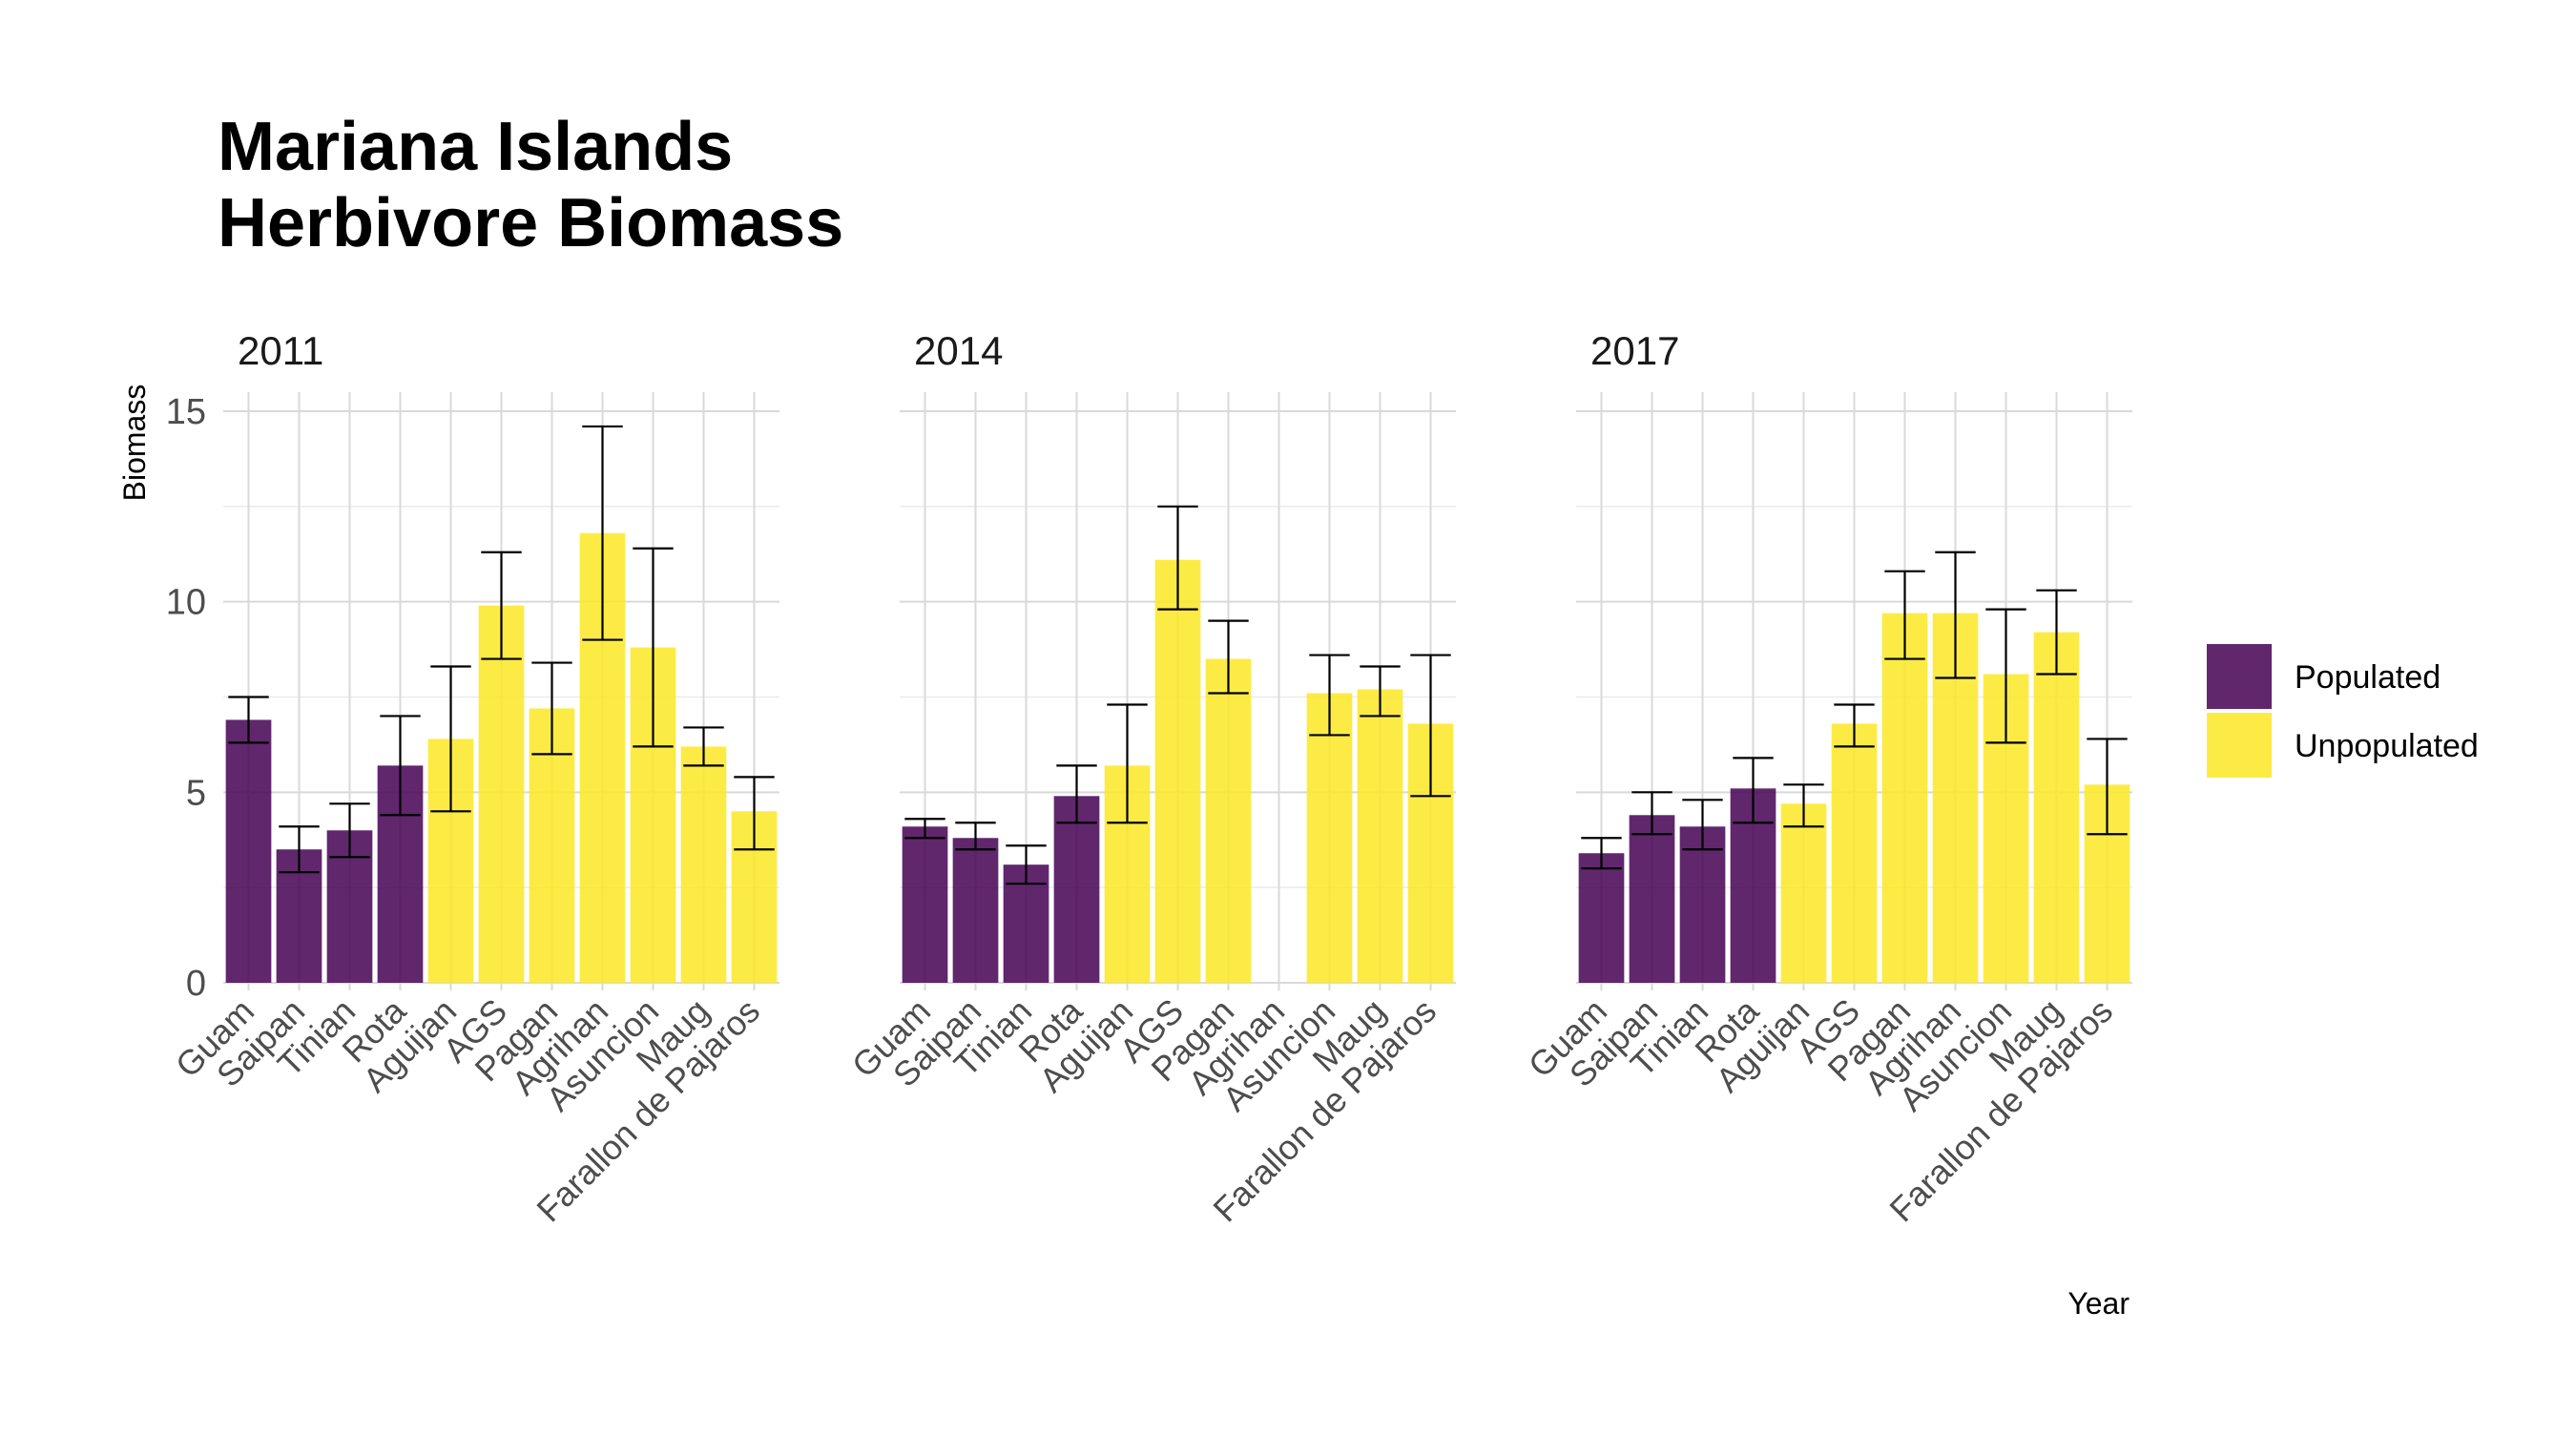 The image size is (2576, 1436). What do you see at coordinates (2343, 711) in the screenshot?
I see `legend: Populated Unpopulated` at bounding box center [2343, 711].